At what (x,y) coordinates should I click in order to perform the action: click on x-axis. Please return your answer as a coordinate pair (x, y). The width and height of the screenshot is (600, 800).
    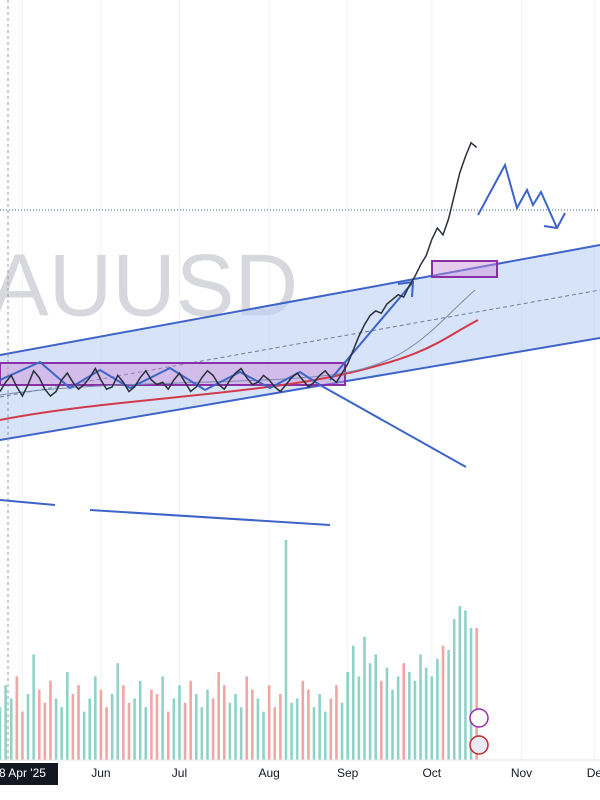
    Looking at the image, I should click on (300, 780).